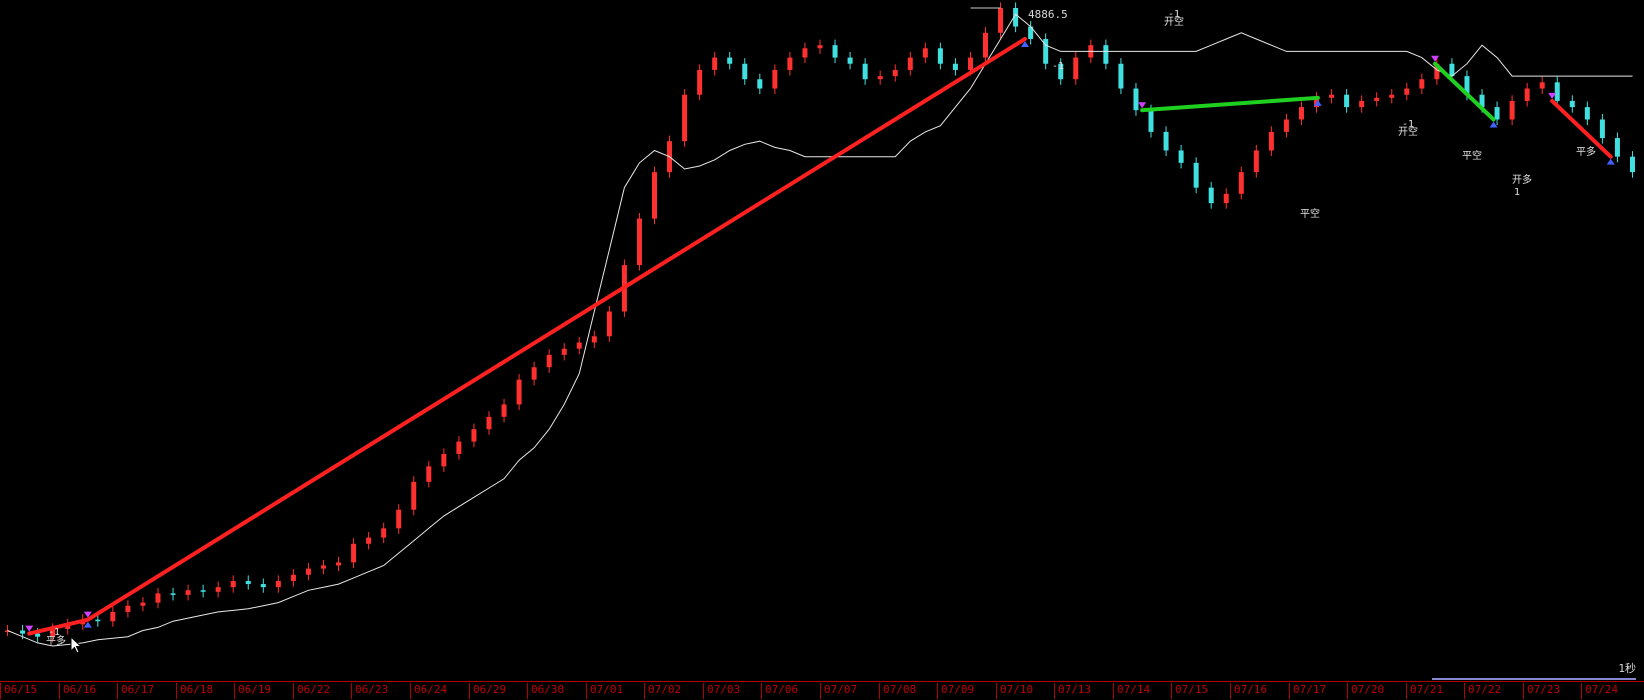 This screenshot has height=700, width=1644. I want to click on x-tick-label: 07/22, so click(1485, 689).